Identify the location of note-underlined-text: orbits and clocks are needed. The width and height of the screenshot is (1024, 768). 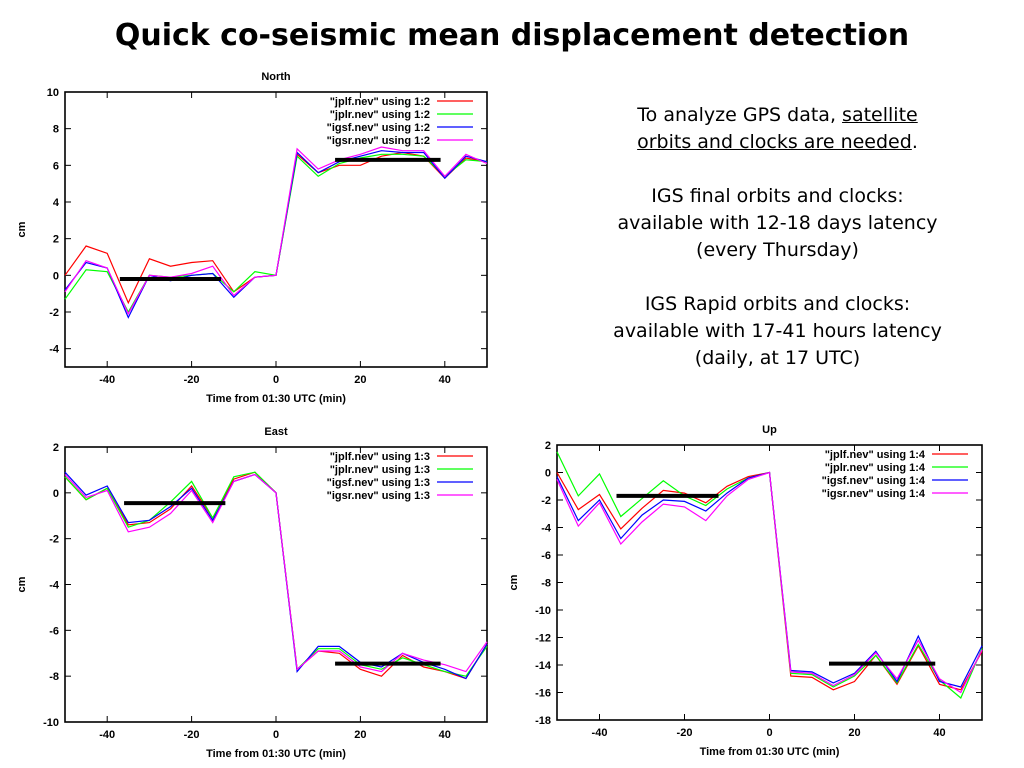
(774, 142).